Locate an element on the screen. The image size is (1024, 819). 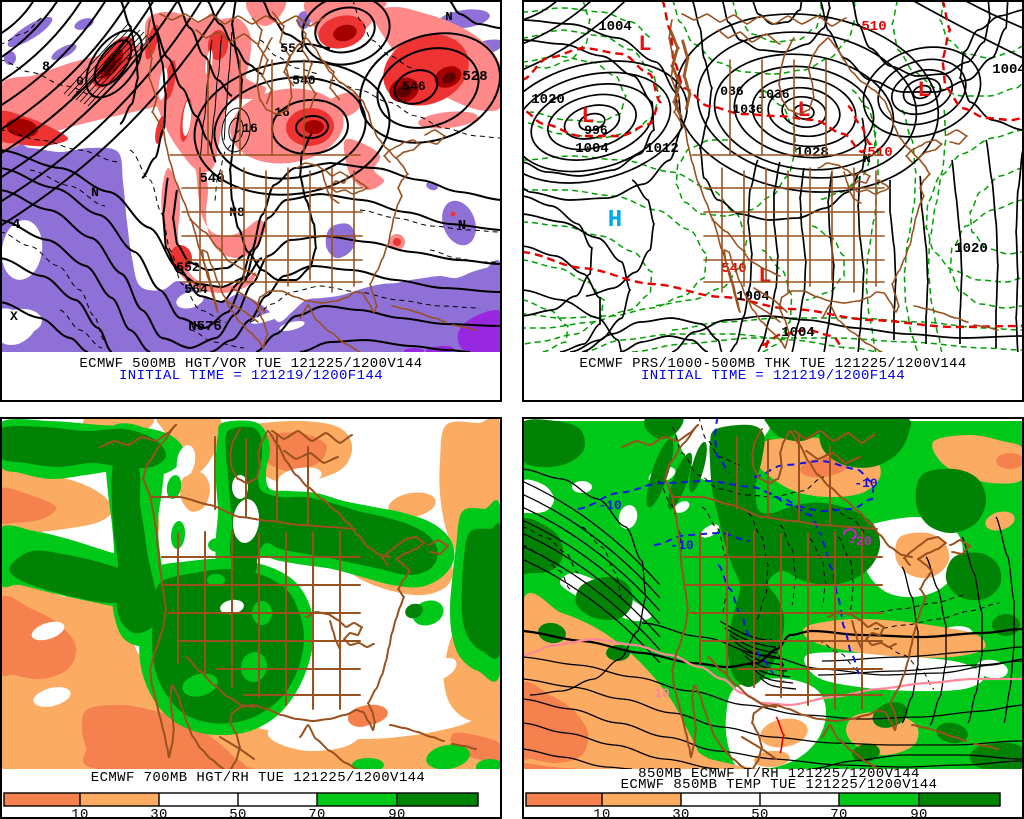
svg-text:850MB ECMWF T/RH 121225/1200V1: 850MB ECMWF T/RH 121225/1200V144 is located at coordinates (779, 774).